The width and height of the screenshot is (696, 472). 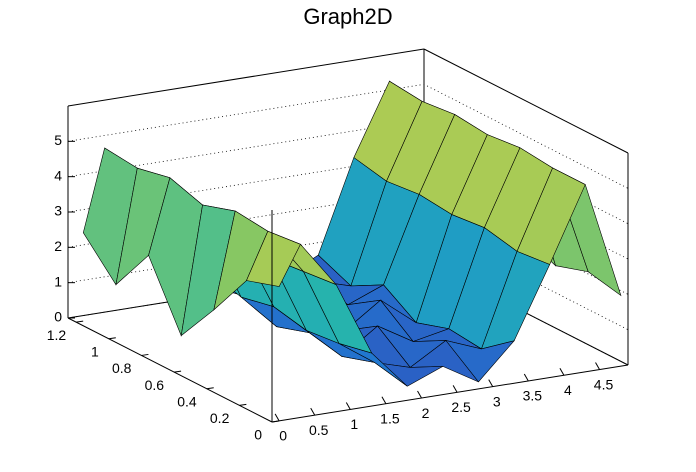 What do you see at coordinates (283, 436) in the screenshot?
I see `x-tick-label: 0` at bounding box center [283, 436].